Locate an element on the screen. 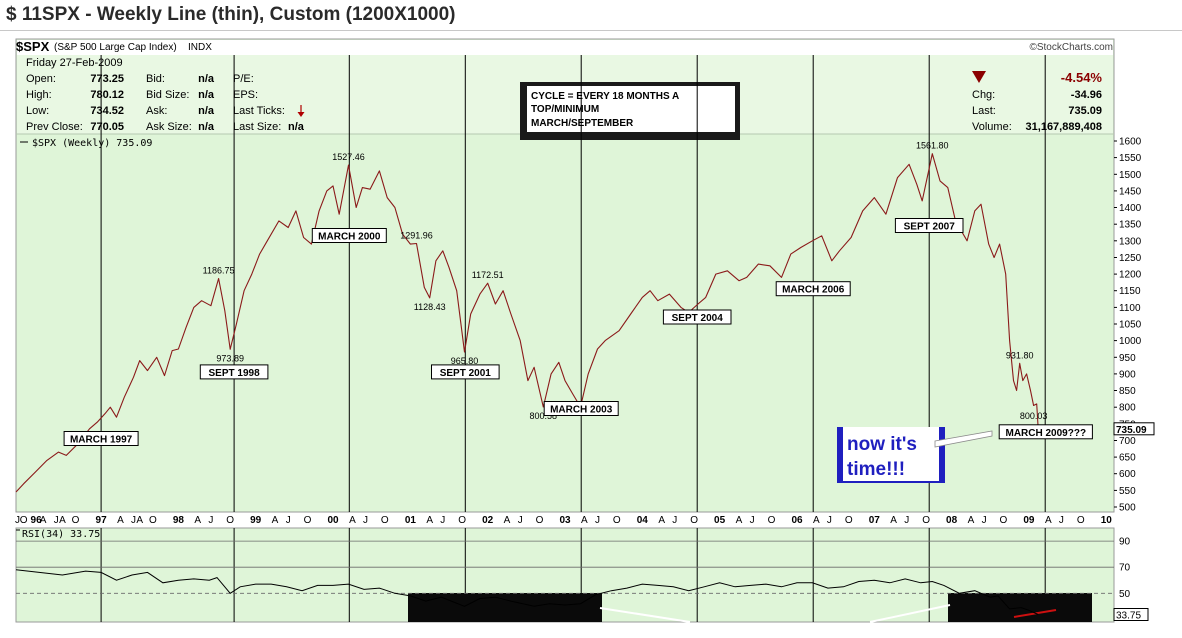 This screenshot has height=638, width=1182. bid-size-label: Bid Size: is located at coordinates (167, 95).